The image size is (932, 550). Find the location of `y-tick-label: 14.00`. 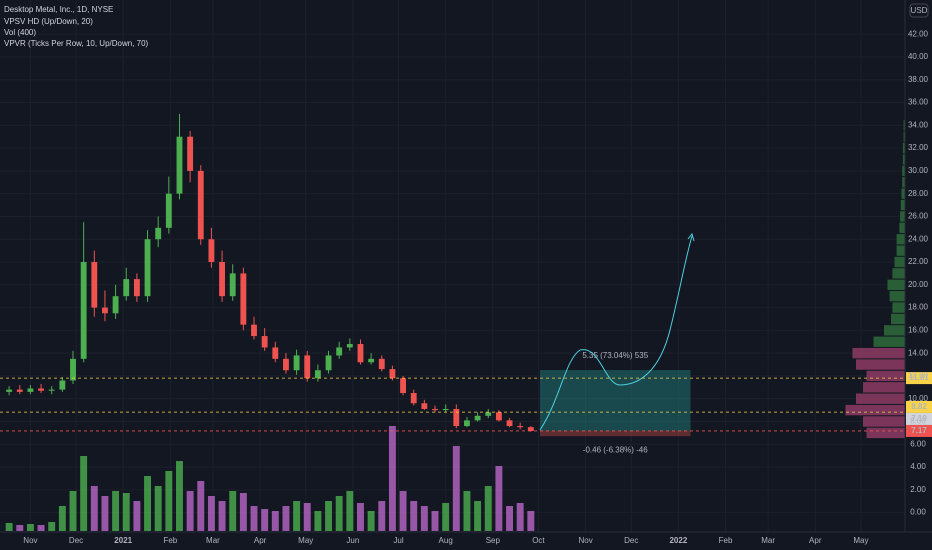

y-tick-label: 14.00 is located at coordinates (918, 352).